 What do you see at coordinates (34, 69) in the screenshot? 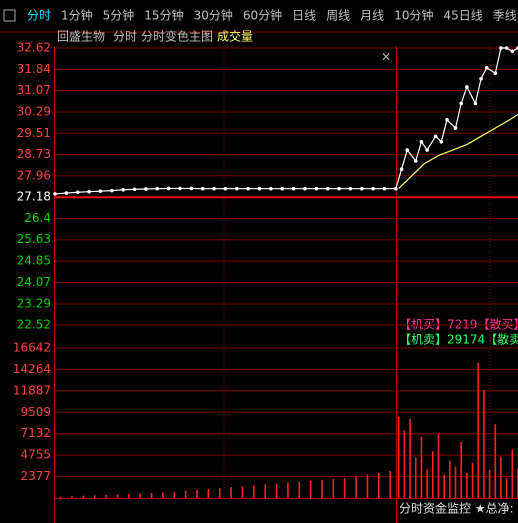
I see `y-tick-label: 31.84` at bounding box center [34, 69].